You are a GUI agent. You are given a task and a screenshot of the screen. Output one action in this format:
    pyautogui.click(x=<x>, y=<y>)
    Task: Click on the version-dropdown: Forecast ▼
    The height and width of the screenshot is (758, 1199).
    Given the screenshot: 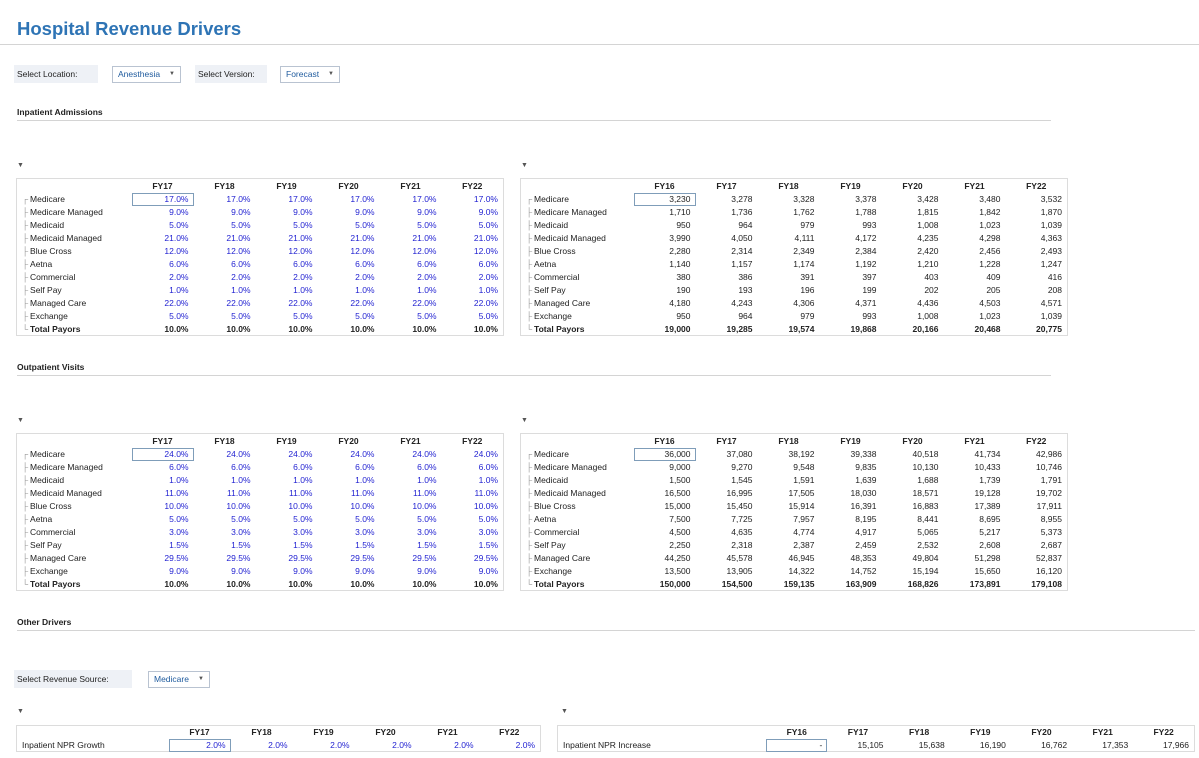 What is the action you would take?
    pyautogui.click(x=310, y=74)
    